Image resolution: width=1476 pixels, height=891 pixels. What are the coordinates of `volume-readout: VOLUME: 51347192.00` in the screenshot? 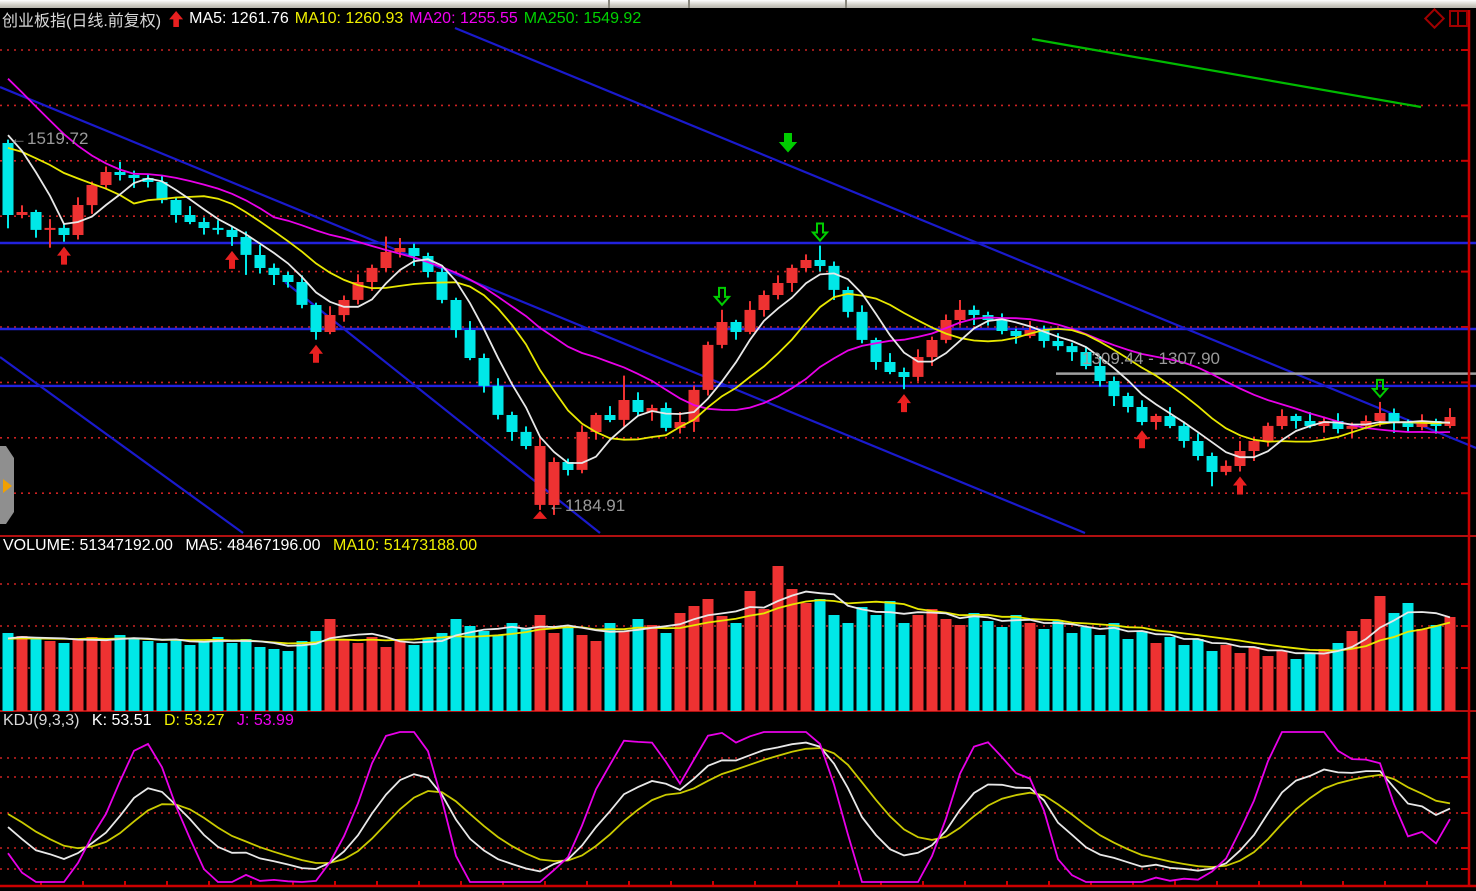 It's located at (88, 545).